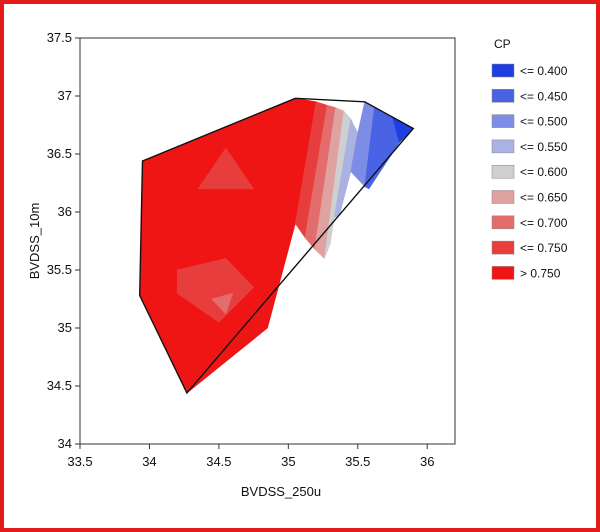 This screenshot has width=600, height=532. What do you see at coordinates (544, 172) in the screenshot?
I see `legend-label: <= 0.600` at bounding box center [544, 172].